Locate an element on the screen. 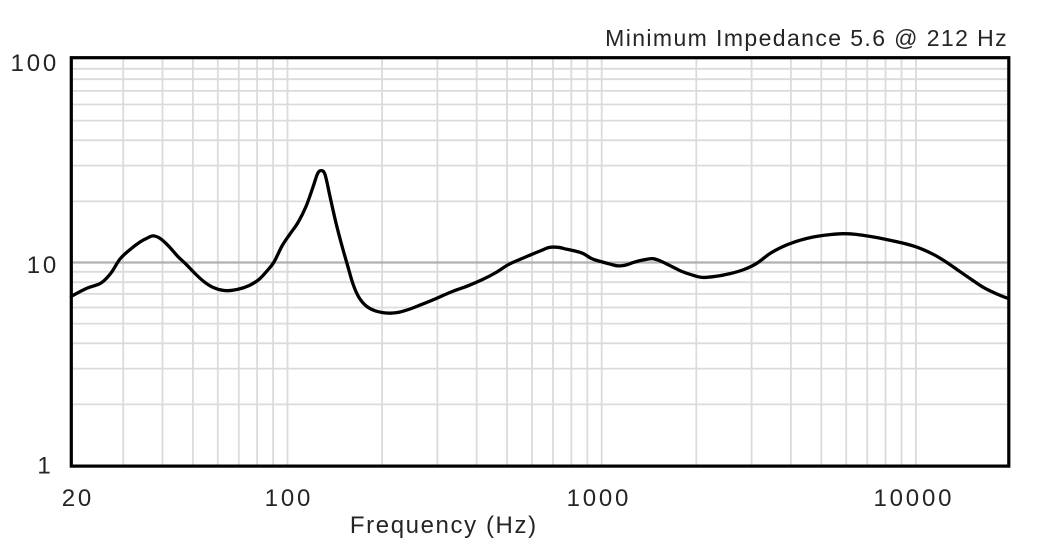 The image size is (1052, 549). svg-text: 10 is located at coordinates (43, 265).